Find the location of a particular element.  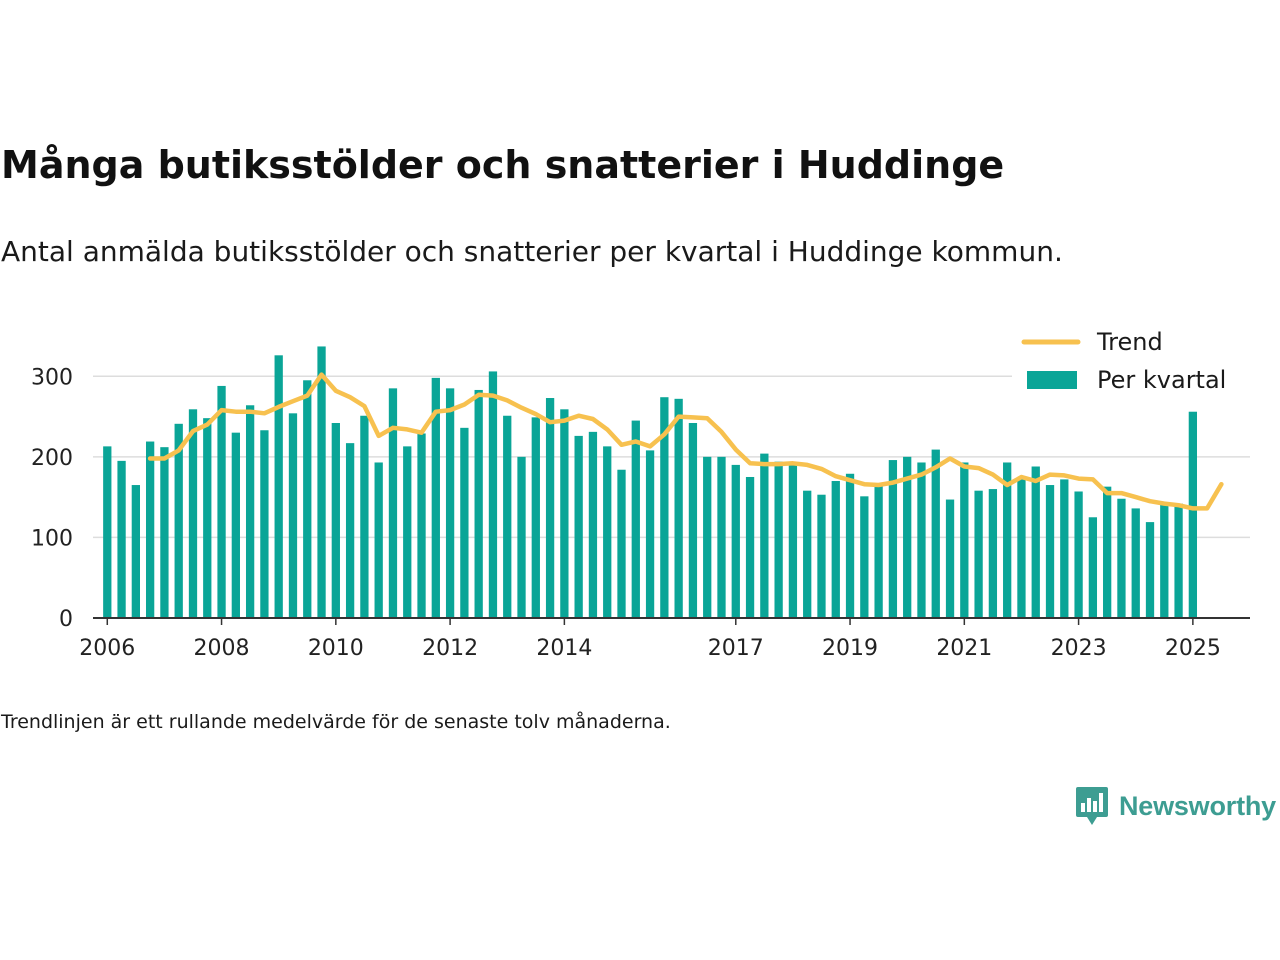

x-tick-label-2025: 2025 is located at coordinates (1193, 648).